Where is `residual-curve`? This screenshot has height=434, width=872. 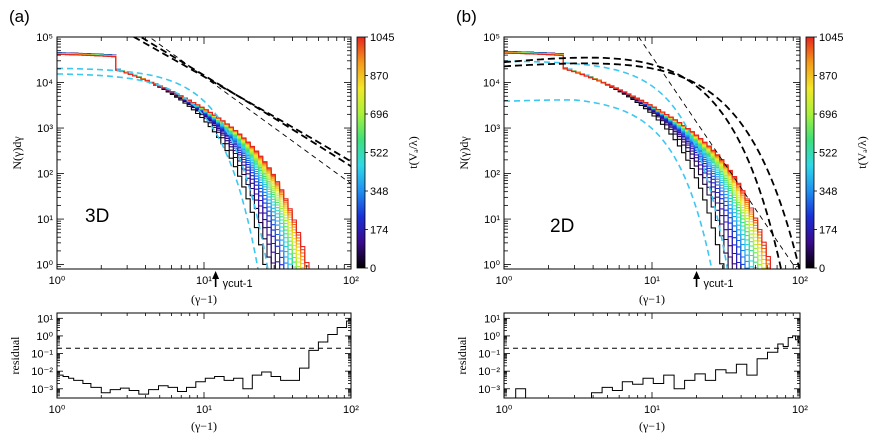 residual-curve is located at coordinates (204, 356).